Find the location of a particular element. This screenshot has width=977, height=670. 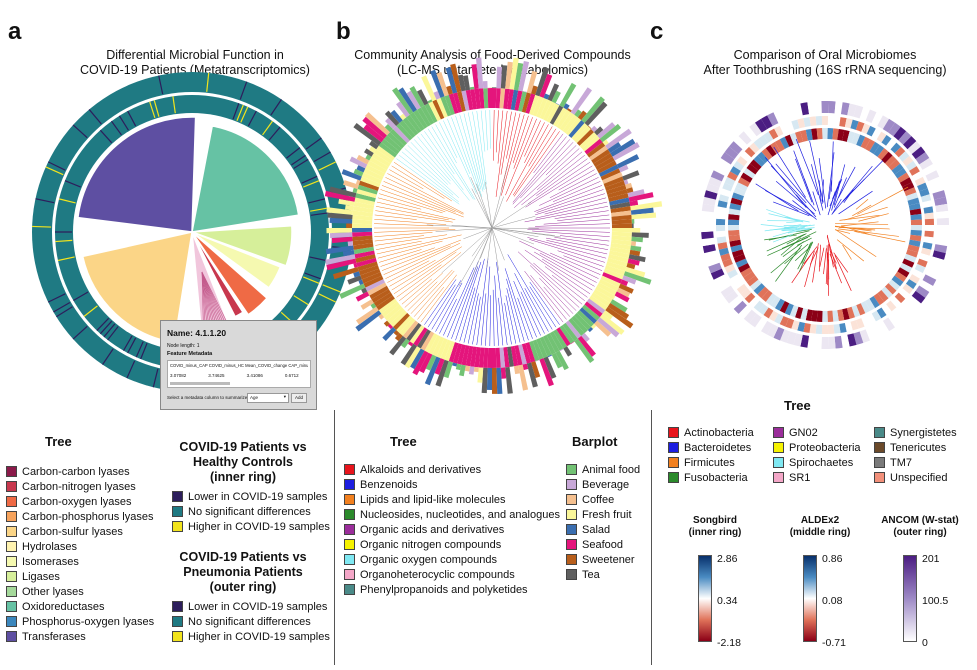

legend-label: Oxidoreductases is located at coordinates (63, 606).